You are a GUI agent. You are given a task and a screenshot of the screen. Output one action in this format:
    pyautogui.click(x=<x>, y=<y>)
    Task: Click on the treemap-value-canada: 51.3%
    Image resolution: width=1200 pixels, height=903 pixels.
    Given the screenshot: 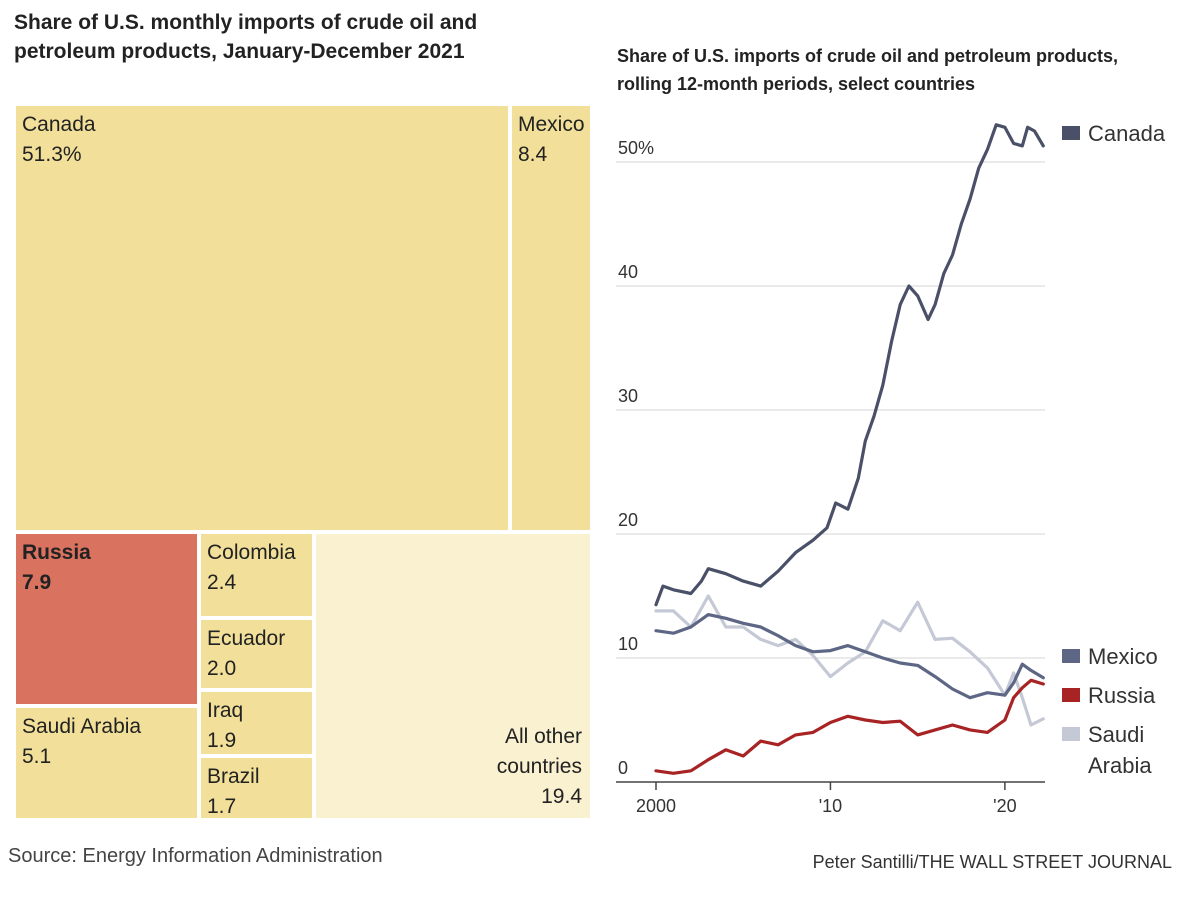 What is the action you would take?
    pyautogui.click(x=52, y=154)
    